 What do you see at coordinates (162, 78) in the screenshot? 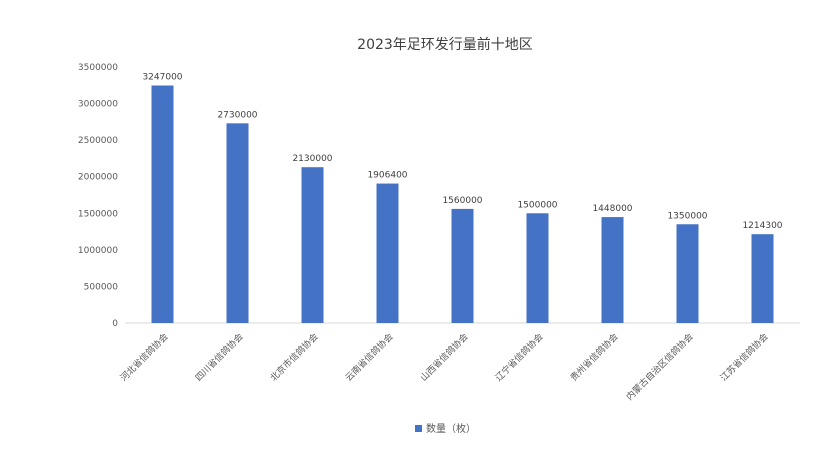
I see `data-label: 3247000` at bounding box center [162, 78].